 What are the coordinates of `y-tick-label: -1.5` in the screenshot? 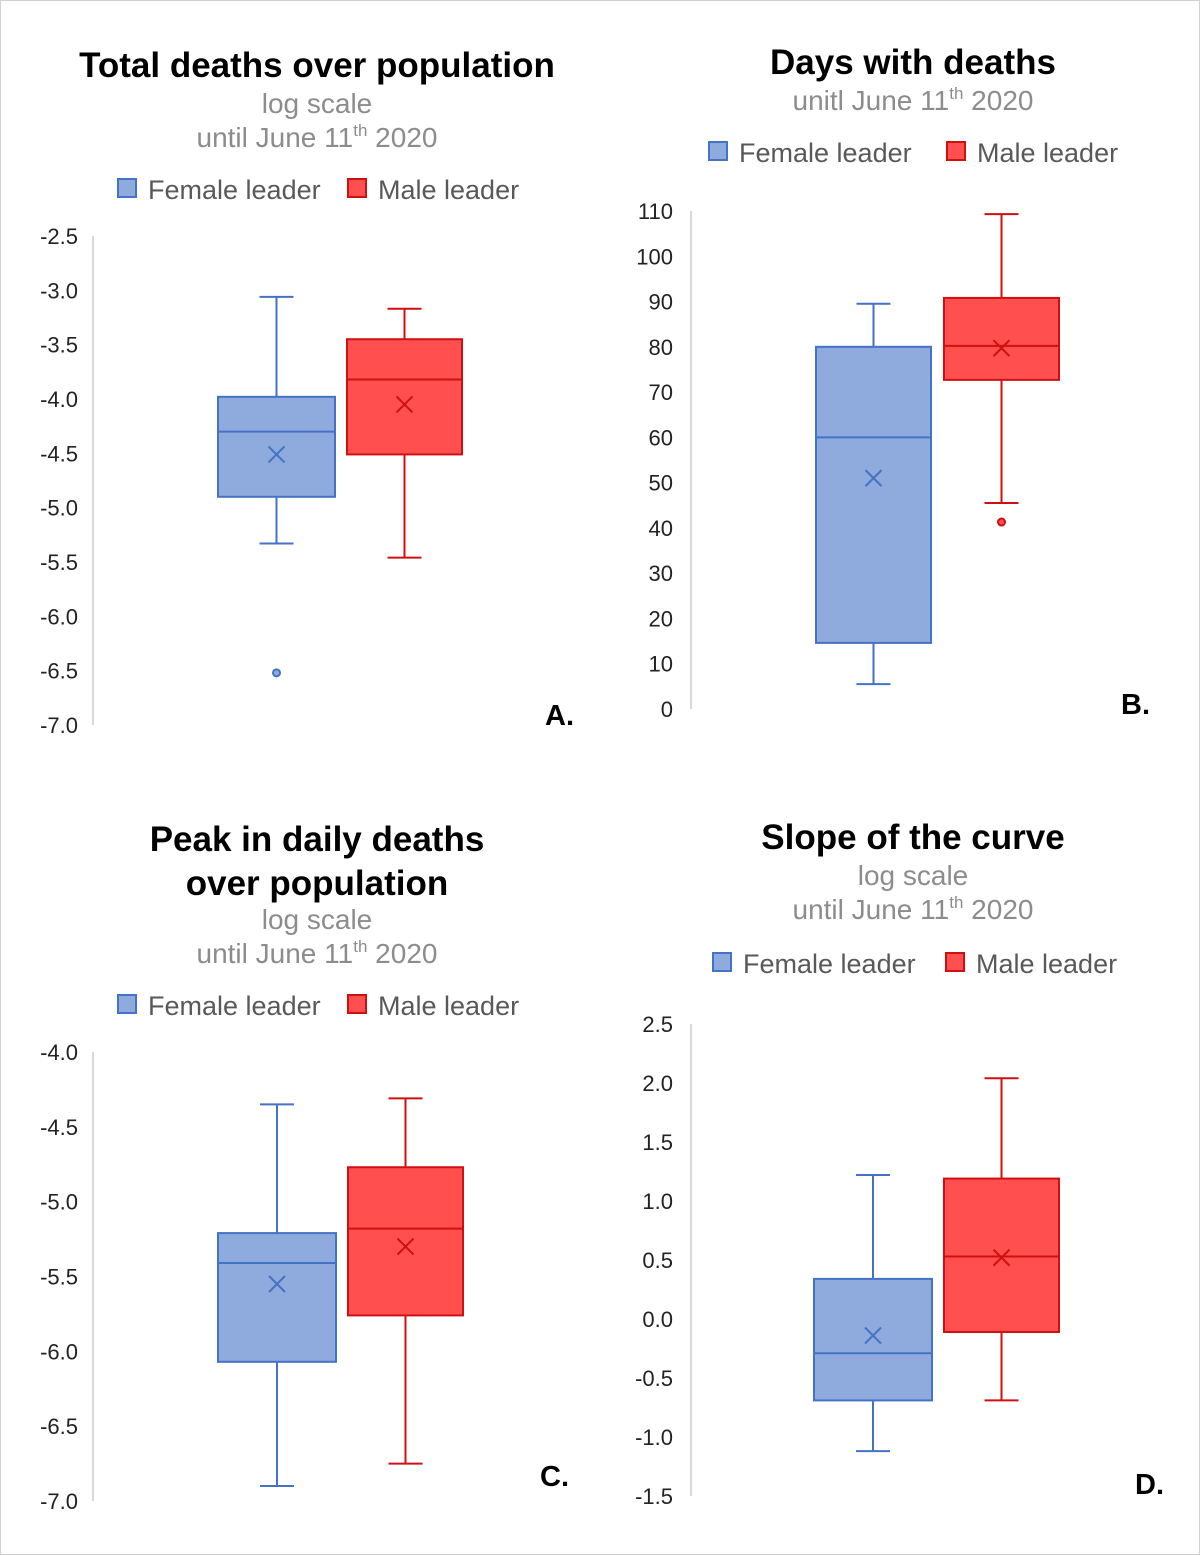 It's located at (654, 1496).